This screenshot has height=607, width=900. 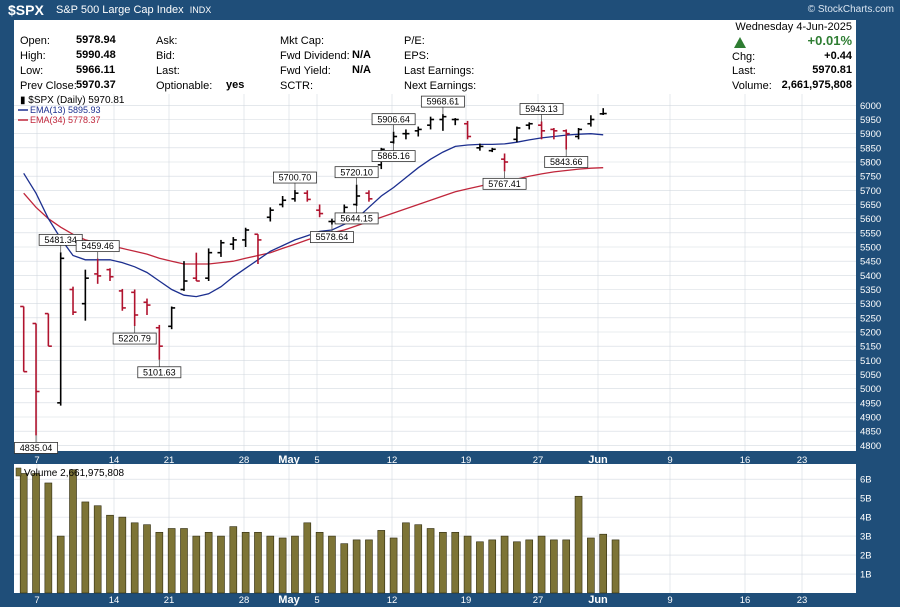 I want to click on open-label: Open:, so click(x=35, y=41).